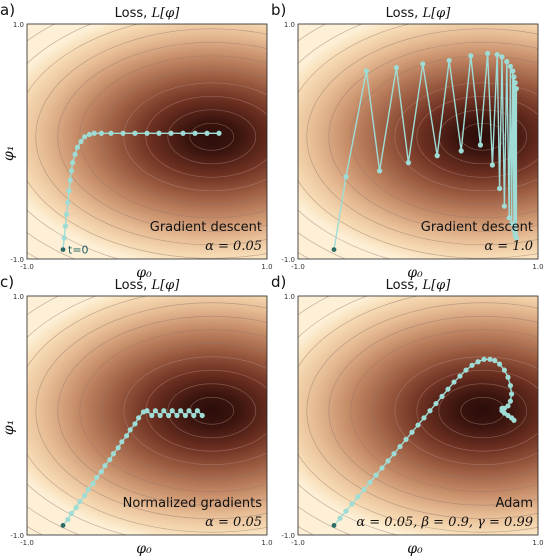 This screenshot has width=549, height=557. What do you see at coordinates (288, 260) in the screenshot?
I see `y-tick-label: -1.0` at bounding box center [288, 260].